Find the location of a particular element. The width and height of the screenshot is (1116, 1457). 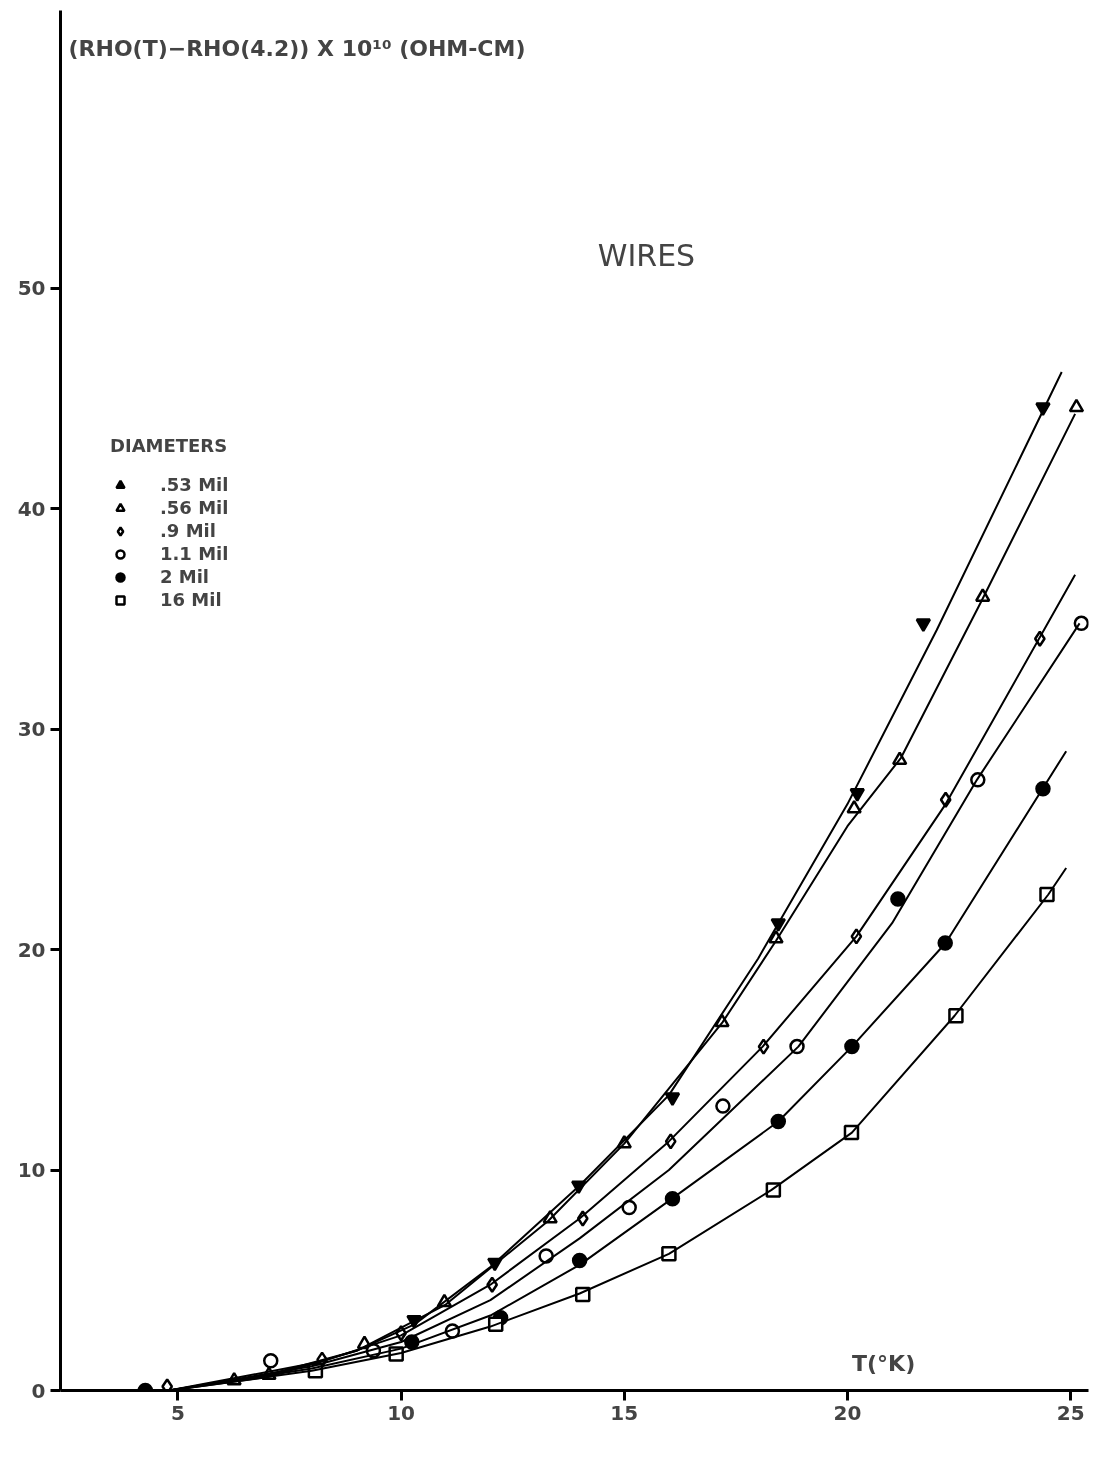

y-tick-label: 30 is located at coordinates (31, 729).